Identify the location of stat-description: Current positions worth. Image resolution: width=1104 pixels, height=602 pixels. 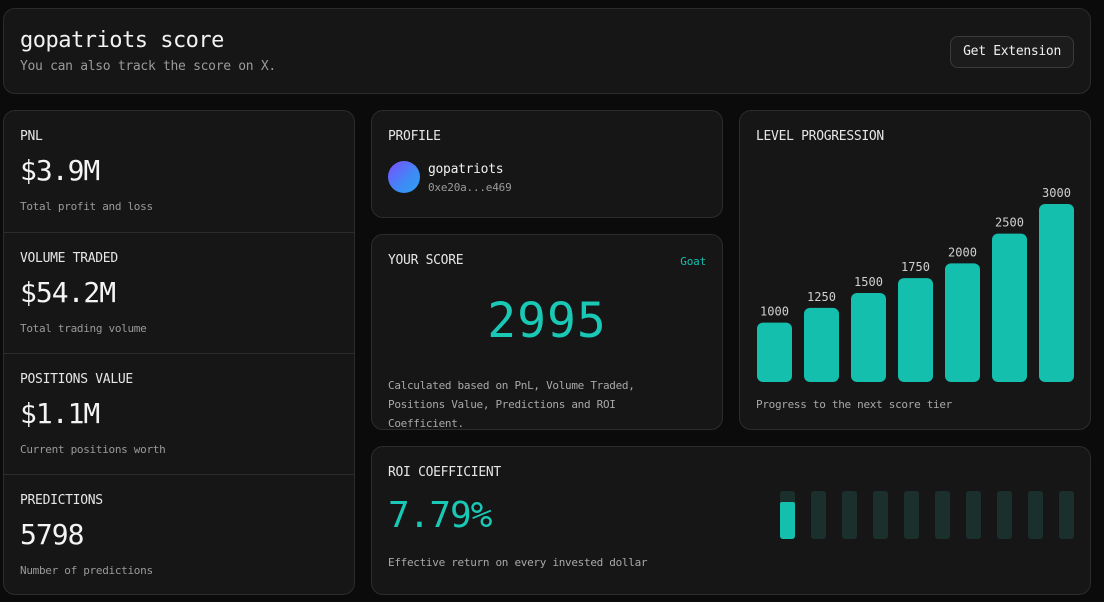
(93, 449).